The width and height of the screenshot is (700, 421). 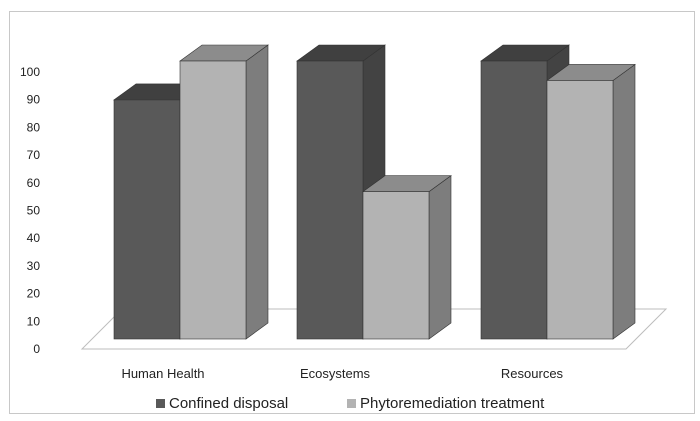 I want to click on y-tick-label: 50, so click(x=34, y=211).